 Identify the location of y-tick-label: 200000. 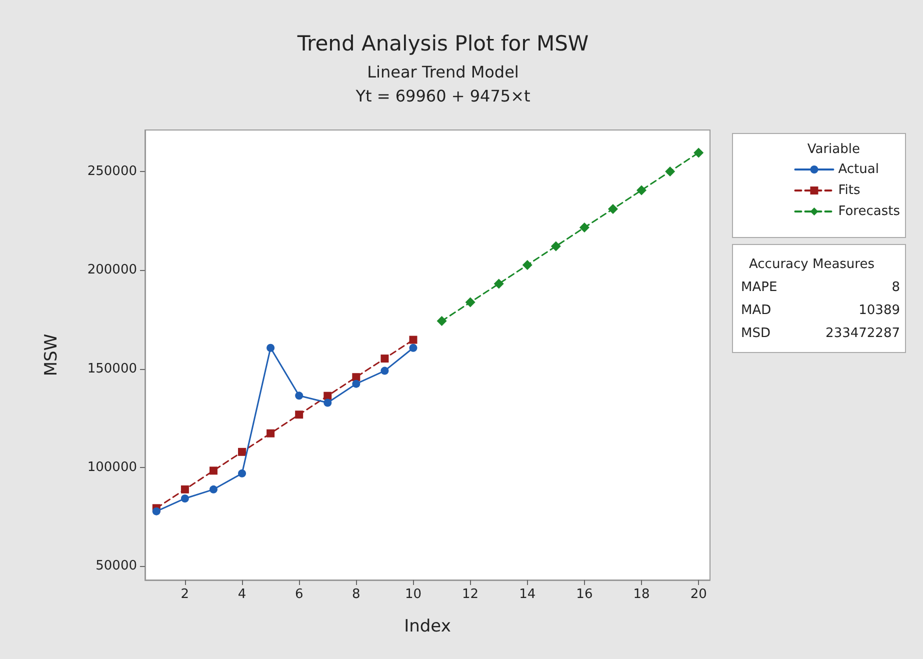
(112, 270).